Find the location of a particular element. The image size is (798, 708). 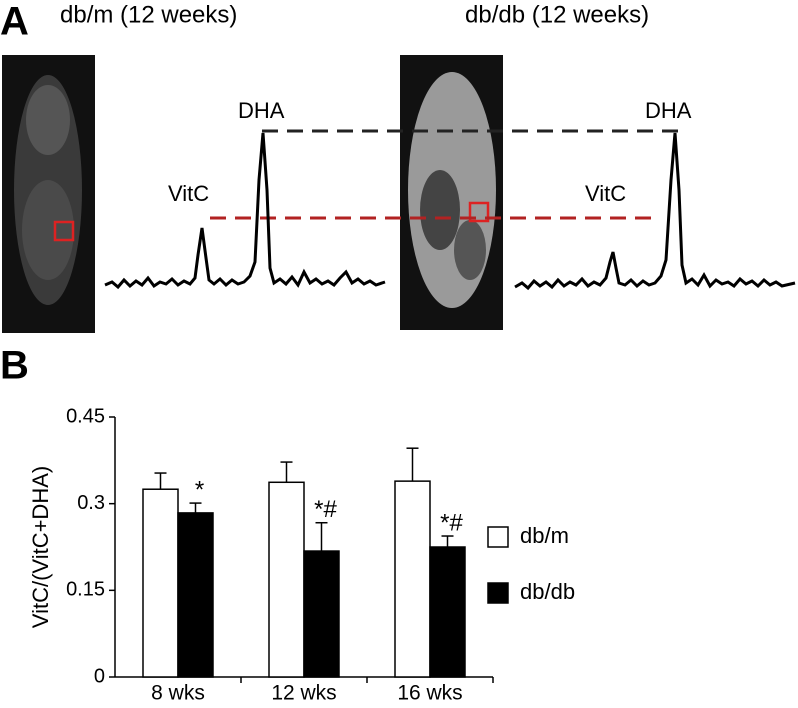

panel-title: db/db (12 weeks) is located at coordinates (557, 14).